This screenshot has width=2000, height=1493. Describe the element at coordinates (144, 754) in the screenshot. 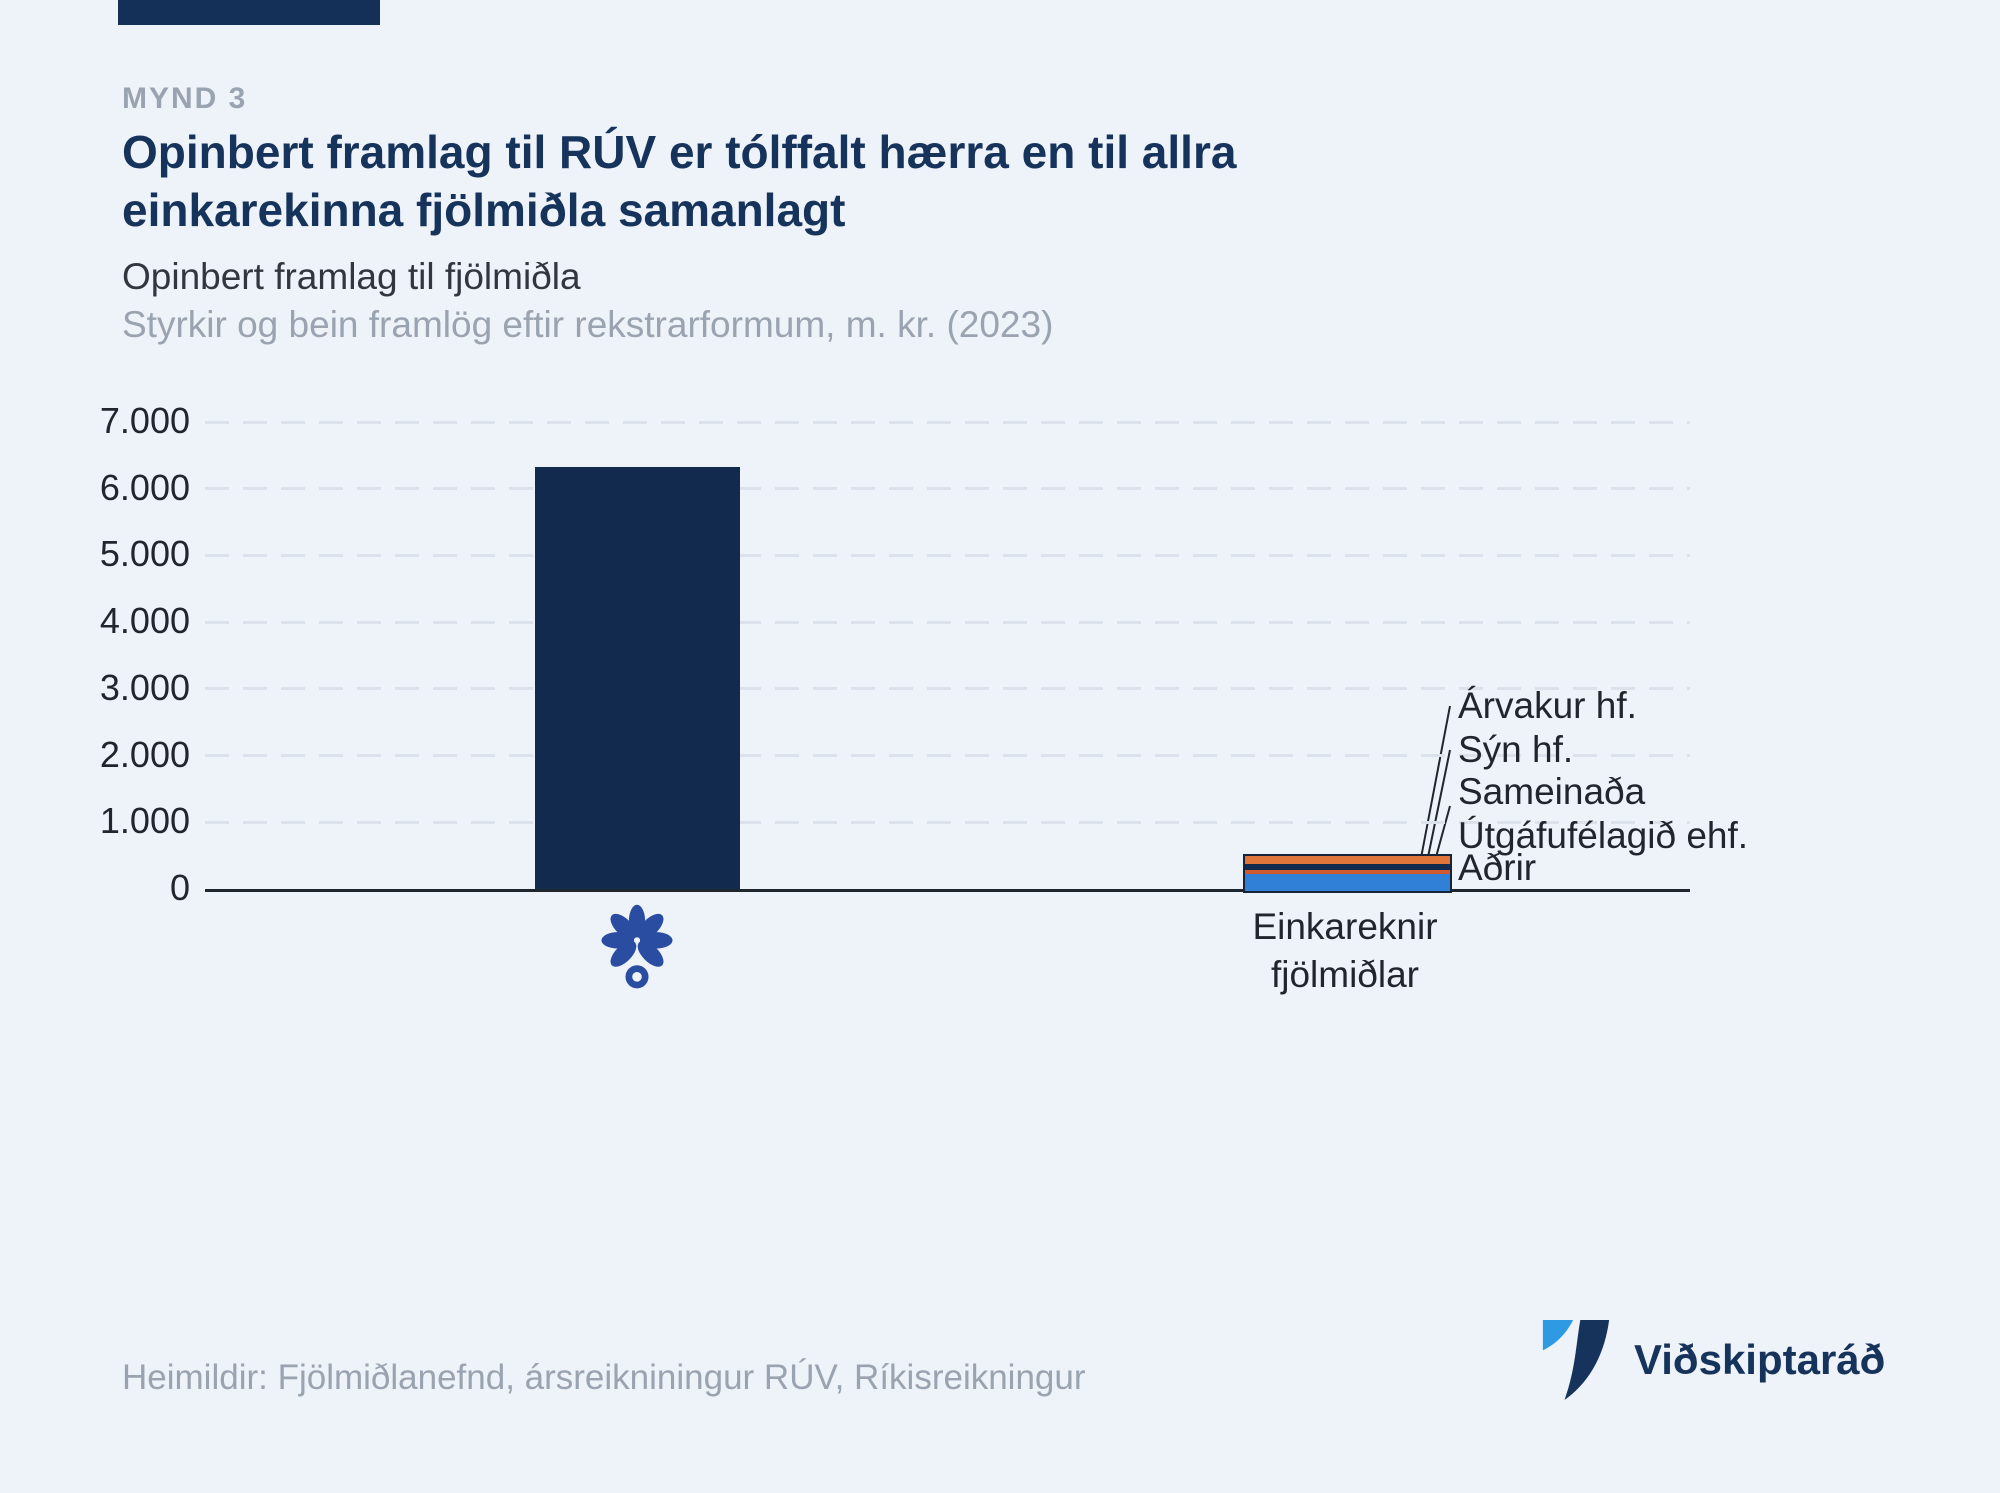

I see `y-tick-label: 2.000` at that location.